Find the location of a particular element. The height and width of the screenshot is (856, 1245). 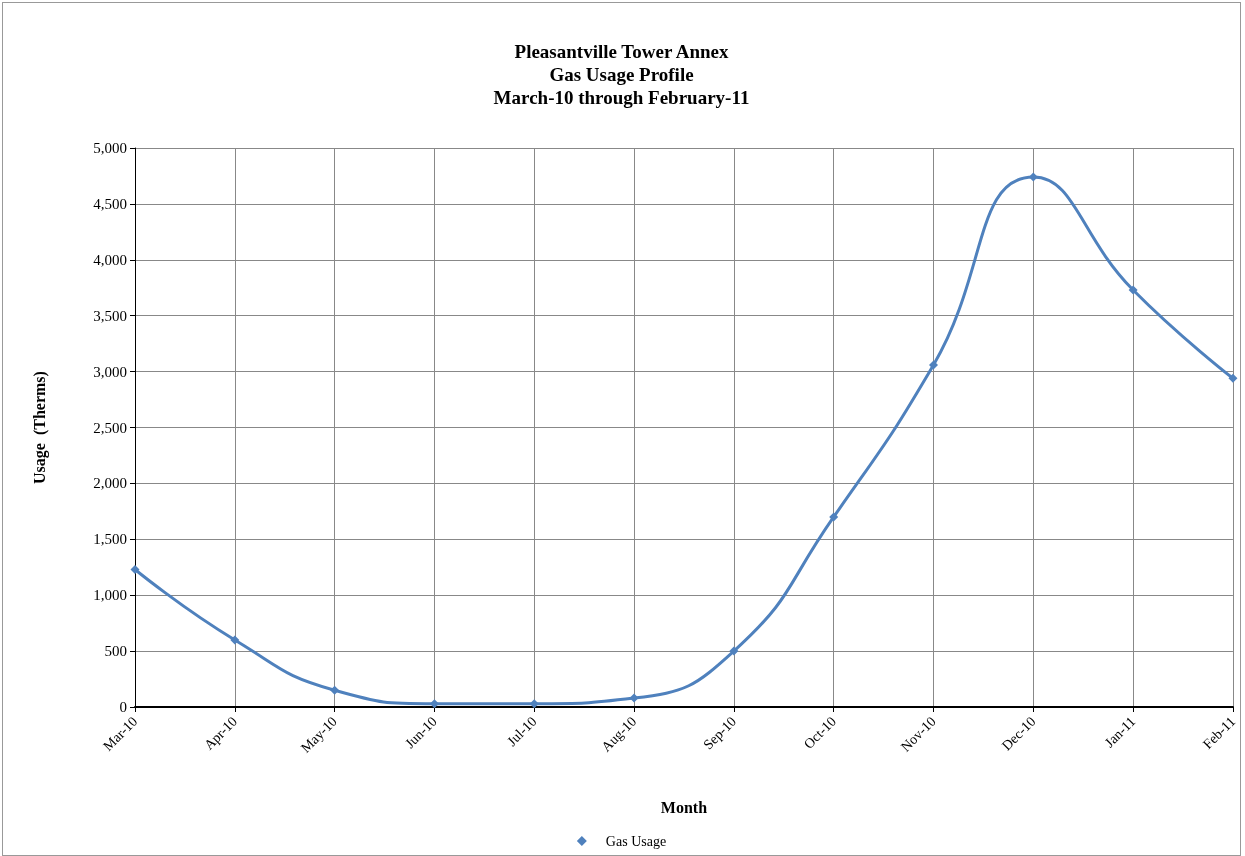

y-tick-label: 1,500 is located at coordinates (110, 539).